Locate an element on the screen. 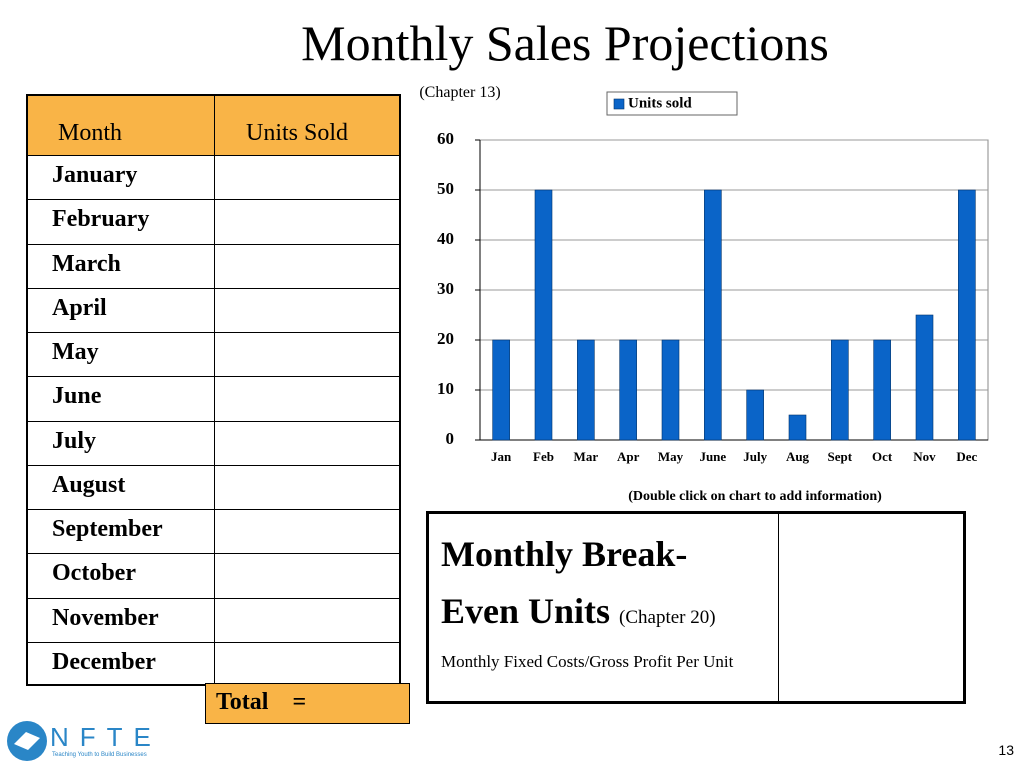  y-tick-label: 30 is located at coordinates (445, 288).